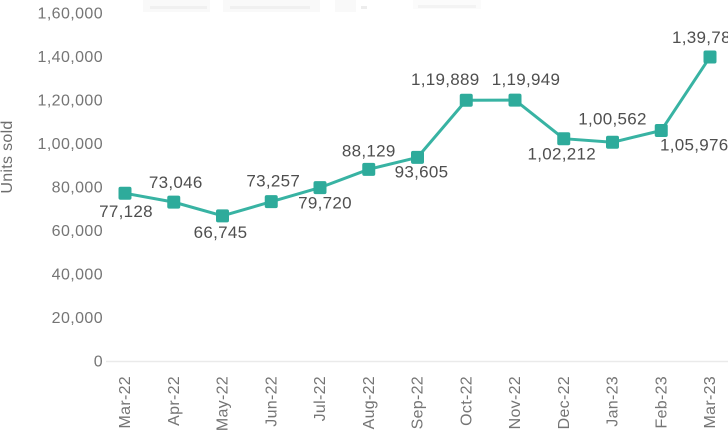  I want to click on x-tick-label: Mar-23, so click(710, 402).